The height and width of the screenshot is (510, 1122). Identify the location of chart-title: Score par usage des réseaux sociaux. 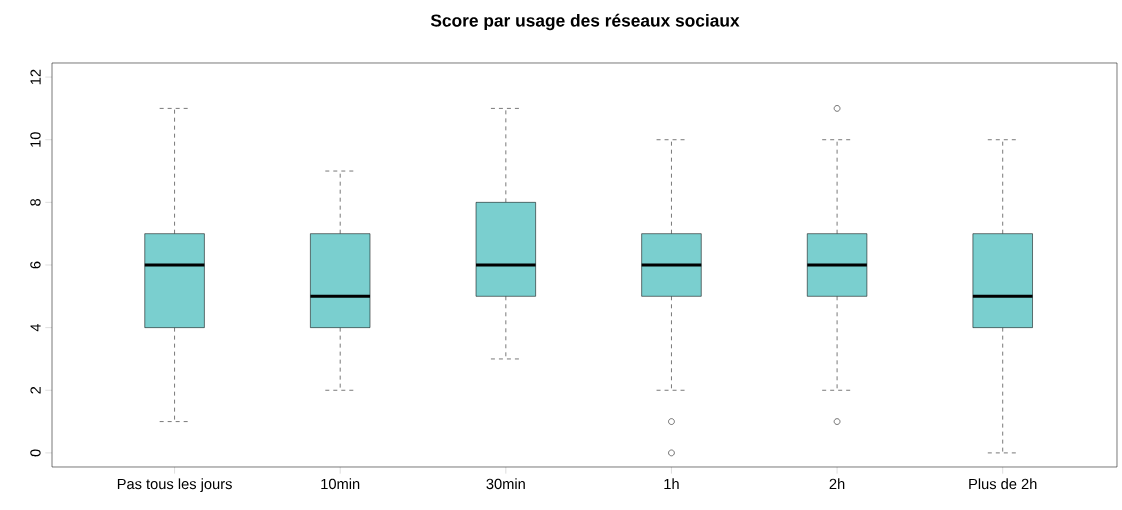
(585, 22).